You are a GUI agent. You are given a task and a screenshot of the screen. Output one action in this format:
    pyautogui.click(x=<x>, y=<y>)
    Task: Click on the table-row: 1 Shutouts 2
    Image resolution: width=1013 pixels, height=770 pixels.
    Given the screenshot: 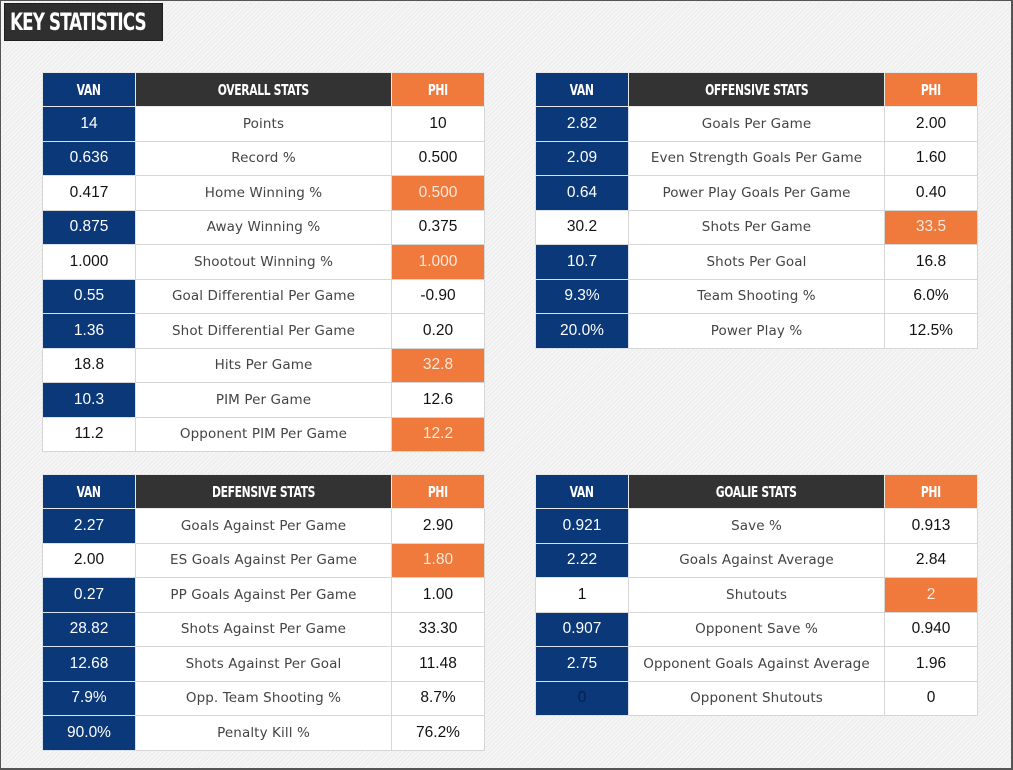 What is the action you would take?
    pyautogui.click(x=756, y=595)
    